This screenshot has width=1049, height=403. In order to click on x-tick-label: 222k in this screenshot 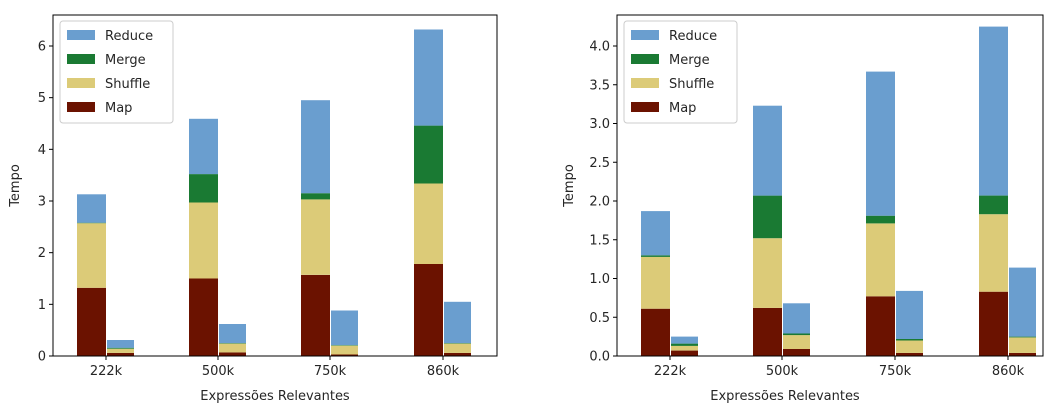, I will do `click(106, 371)`.